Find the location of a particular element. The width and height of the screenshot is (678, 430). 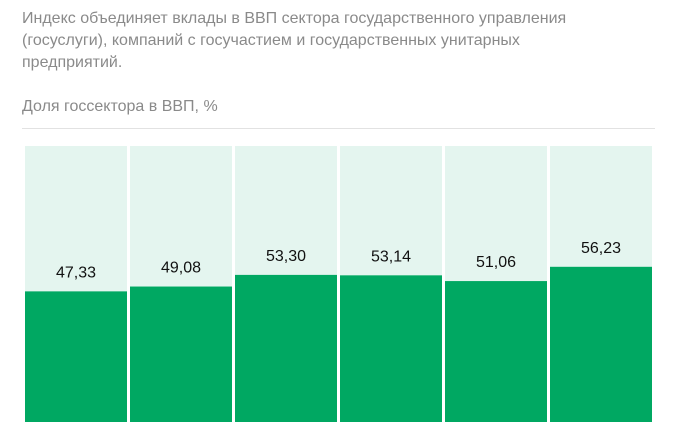

value-label: 47,33 is located at coordinates (76, 272).